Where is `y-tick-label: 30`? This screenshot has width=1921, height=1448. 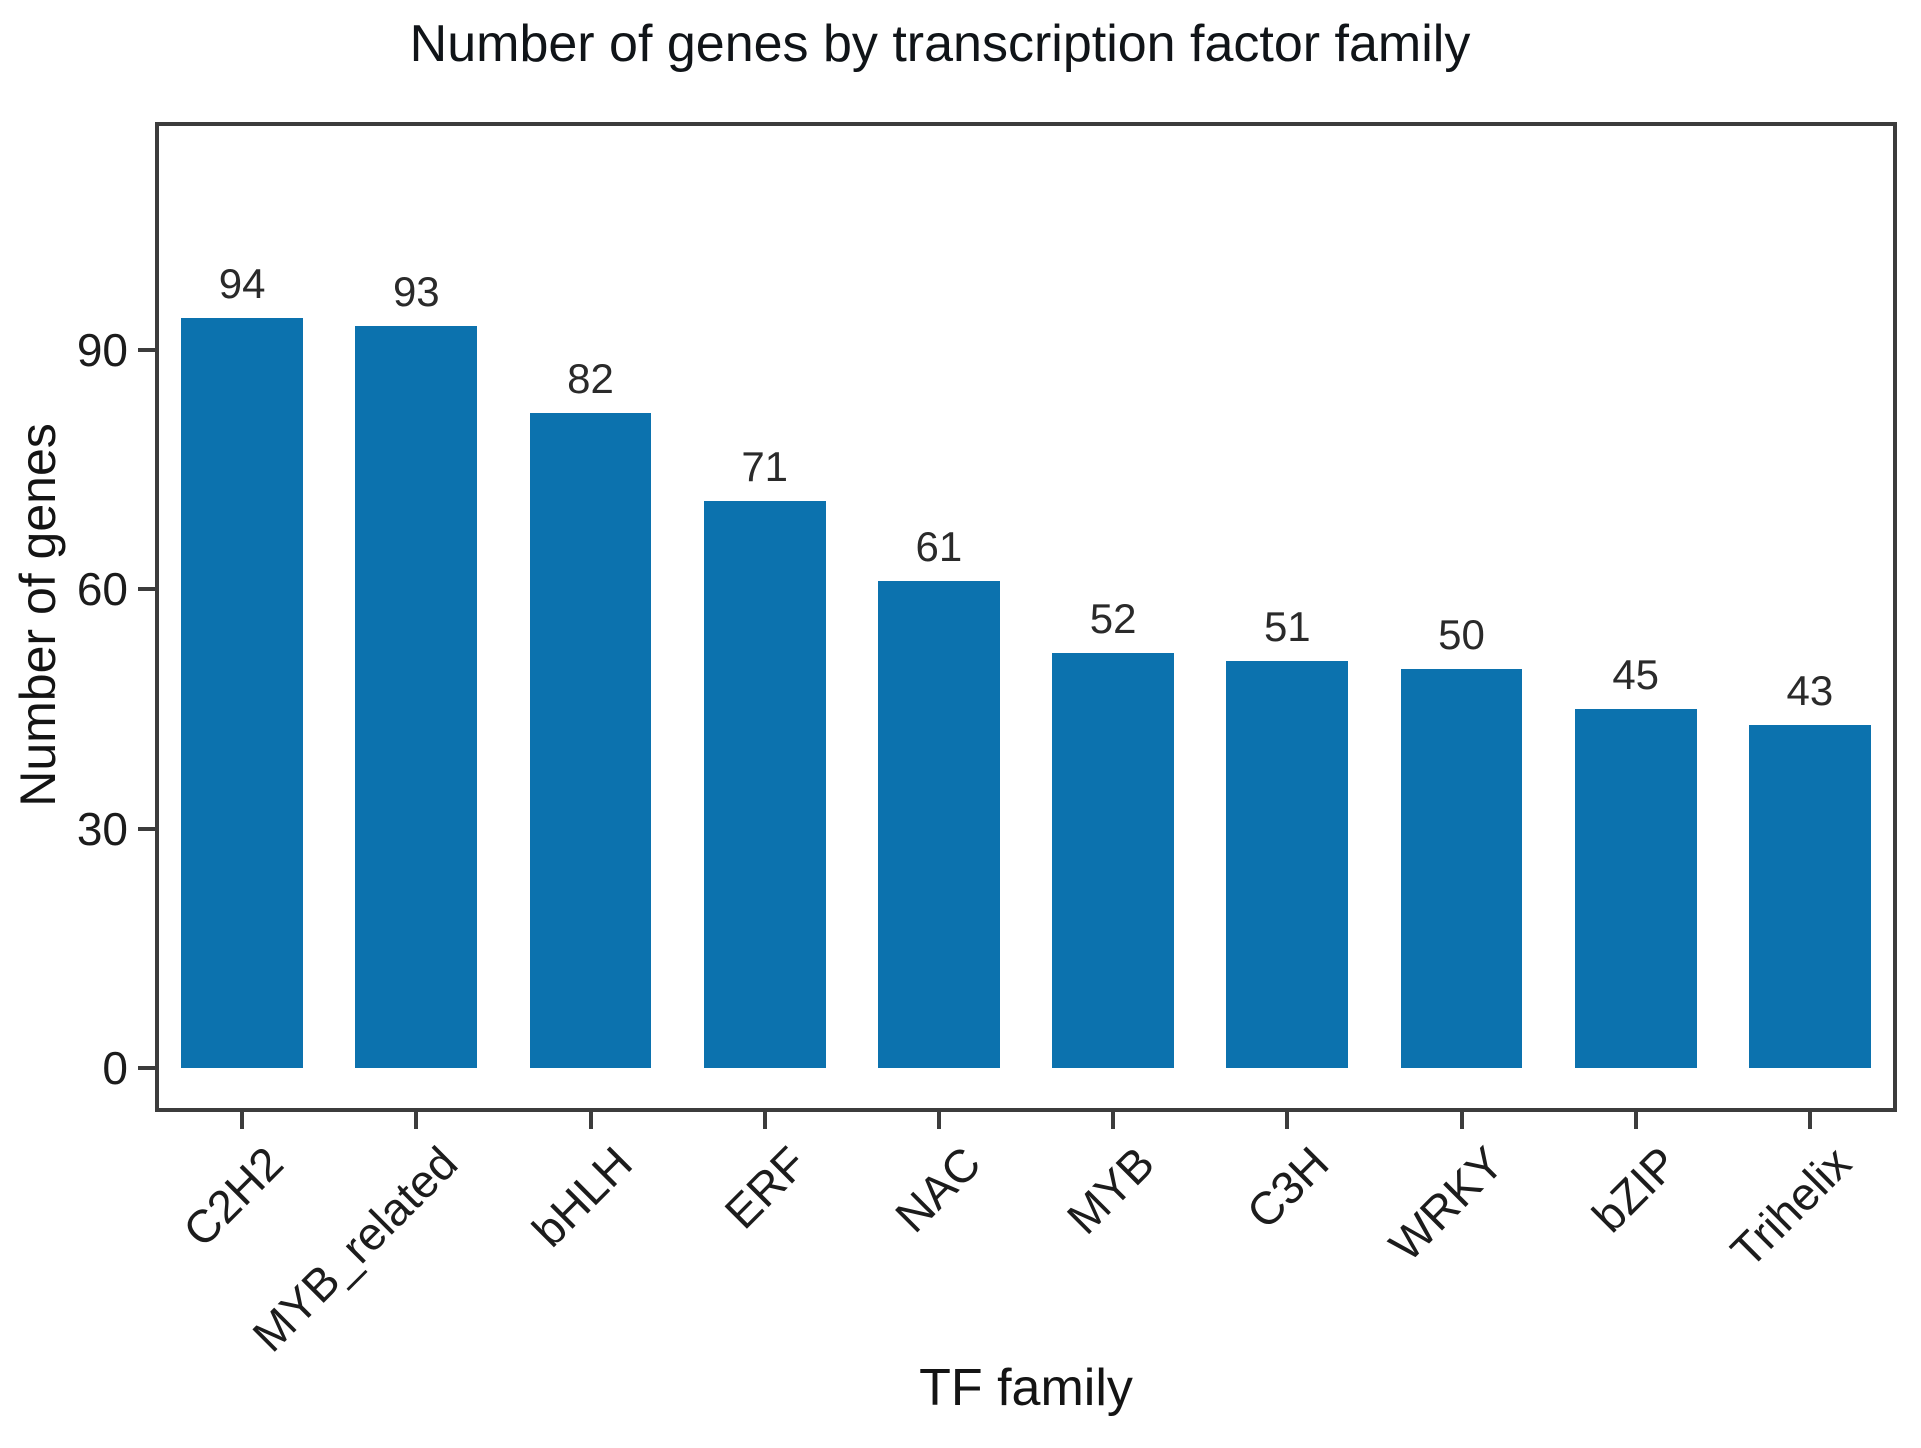 y-tick-label: 30 is located at coordinates (102, 828).